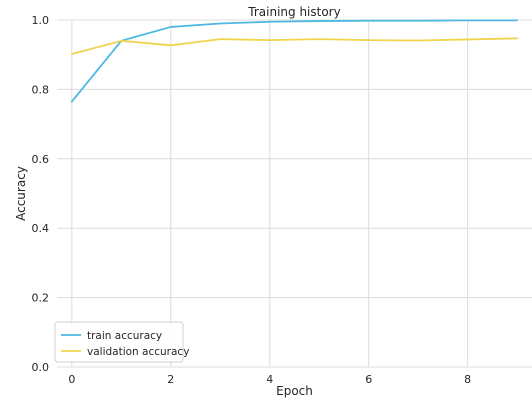 Image resolution: width=532 pixels, height=401 pixels. Describe the element at coordinates (41, 89) in the screenshot. I see `y-tick-label-4: 0.8` at that location.